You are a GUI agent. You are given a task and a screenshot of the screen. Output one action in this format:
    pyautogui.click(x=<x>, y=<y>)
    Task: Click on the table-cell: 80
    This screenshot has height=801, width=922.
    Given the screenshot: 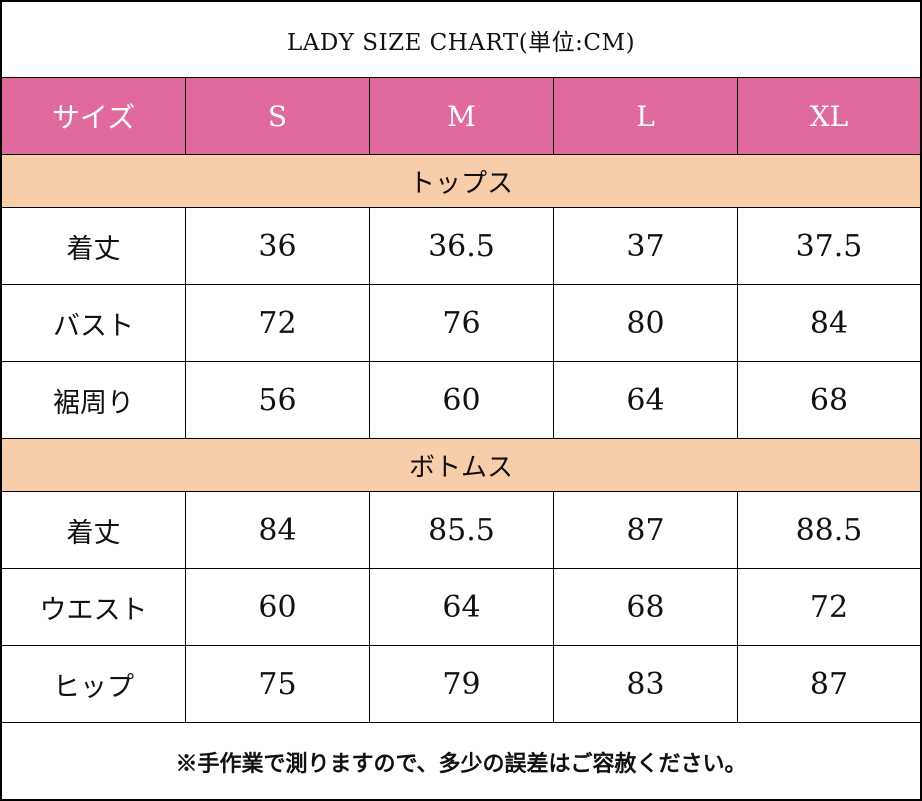 What is the action you would take?
    pyautogui.click(x=646, y=323)
    